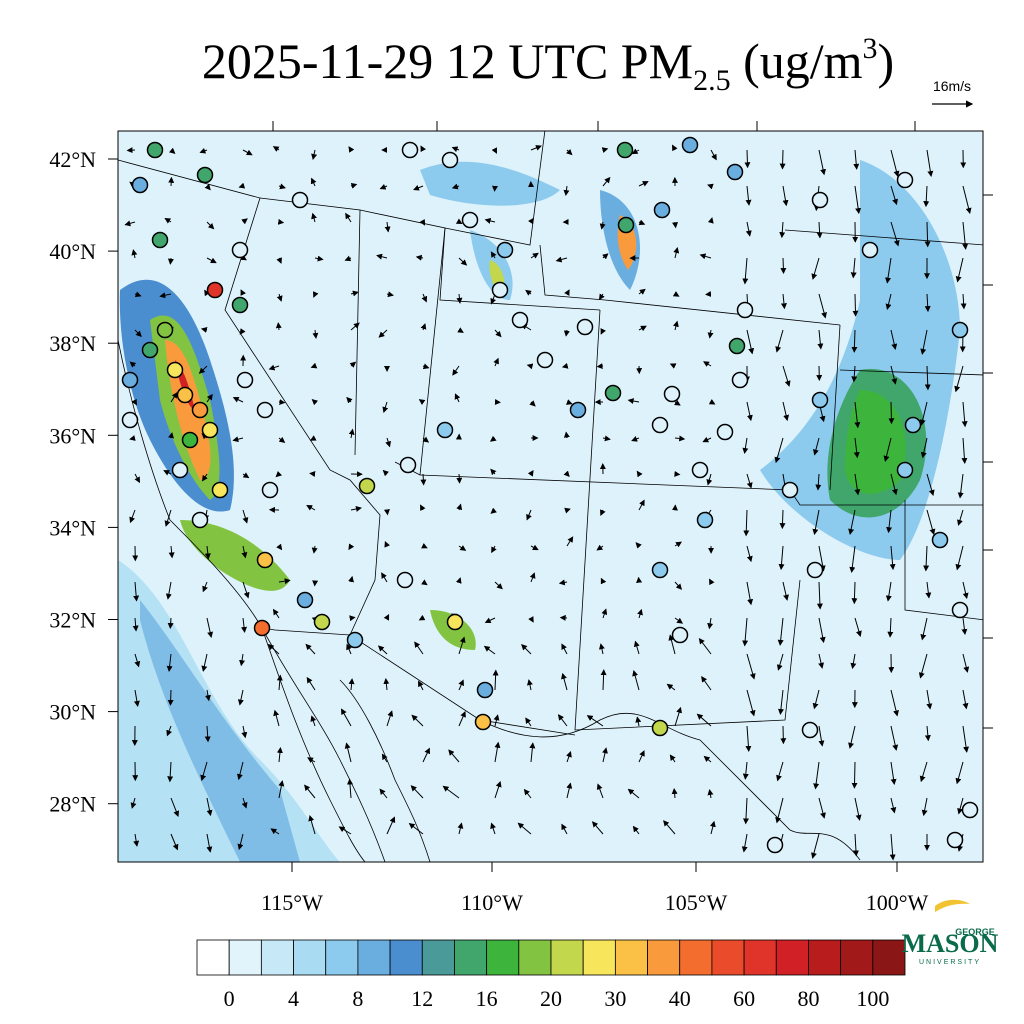 The width and height of the screenshot is (1024, 1024). Describe the element at coordinates (72, 251) in the screenshot. I see `lat-label: 40°N` at that location.